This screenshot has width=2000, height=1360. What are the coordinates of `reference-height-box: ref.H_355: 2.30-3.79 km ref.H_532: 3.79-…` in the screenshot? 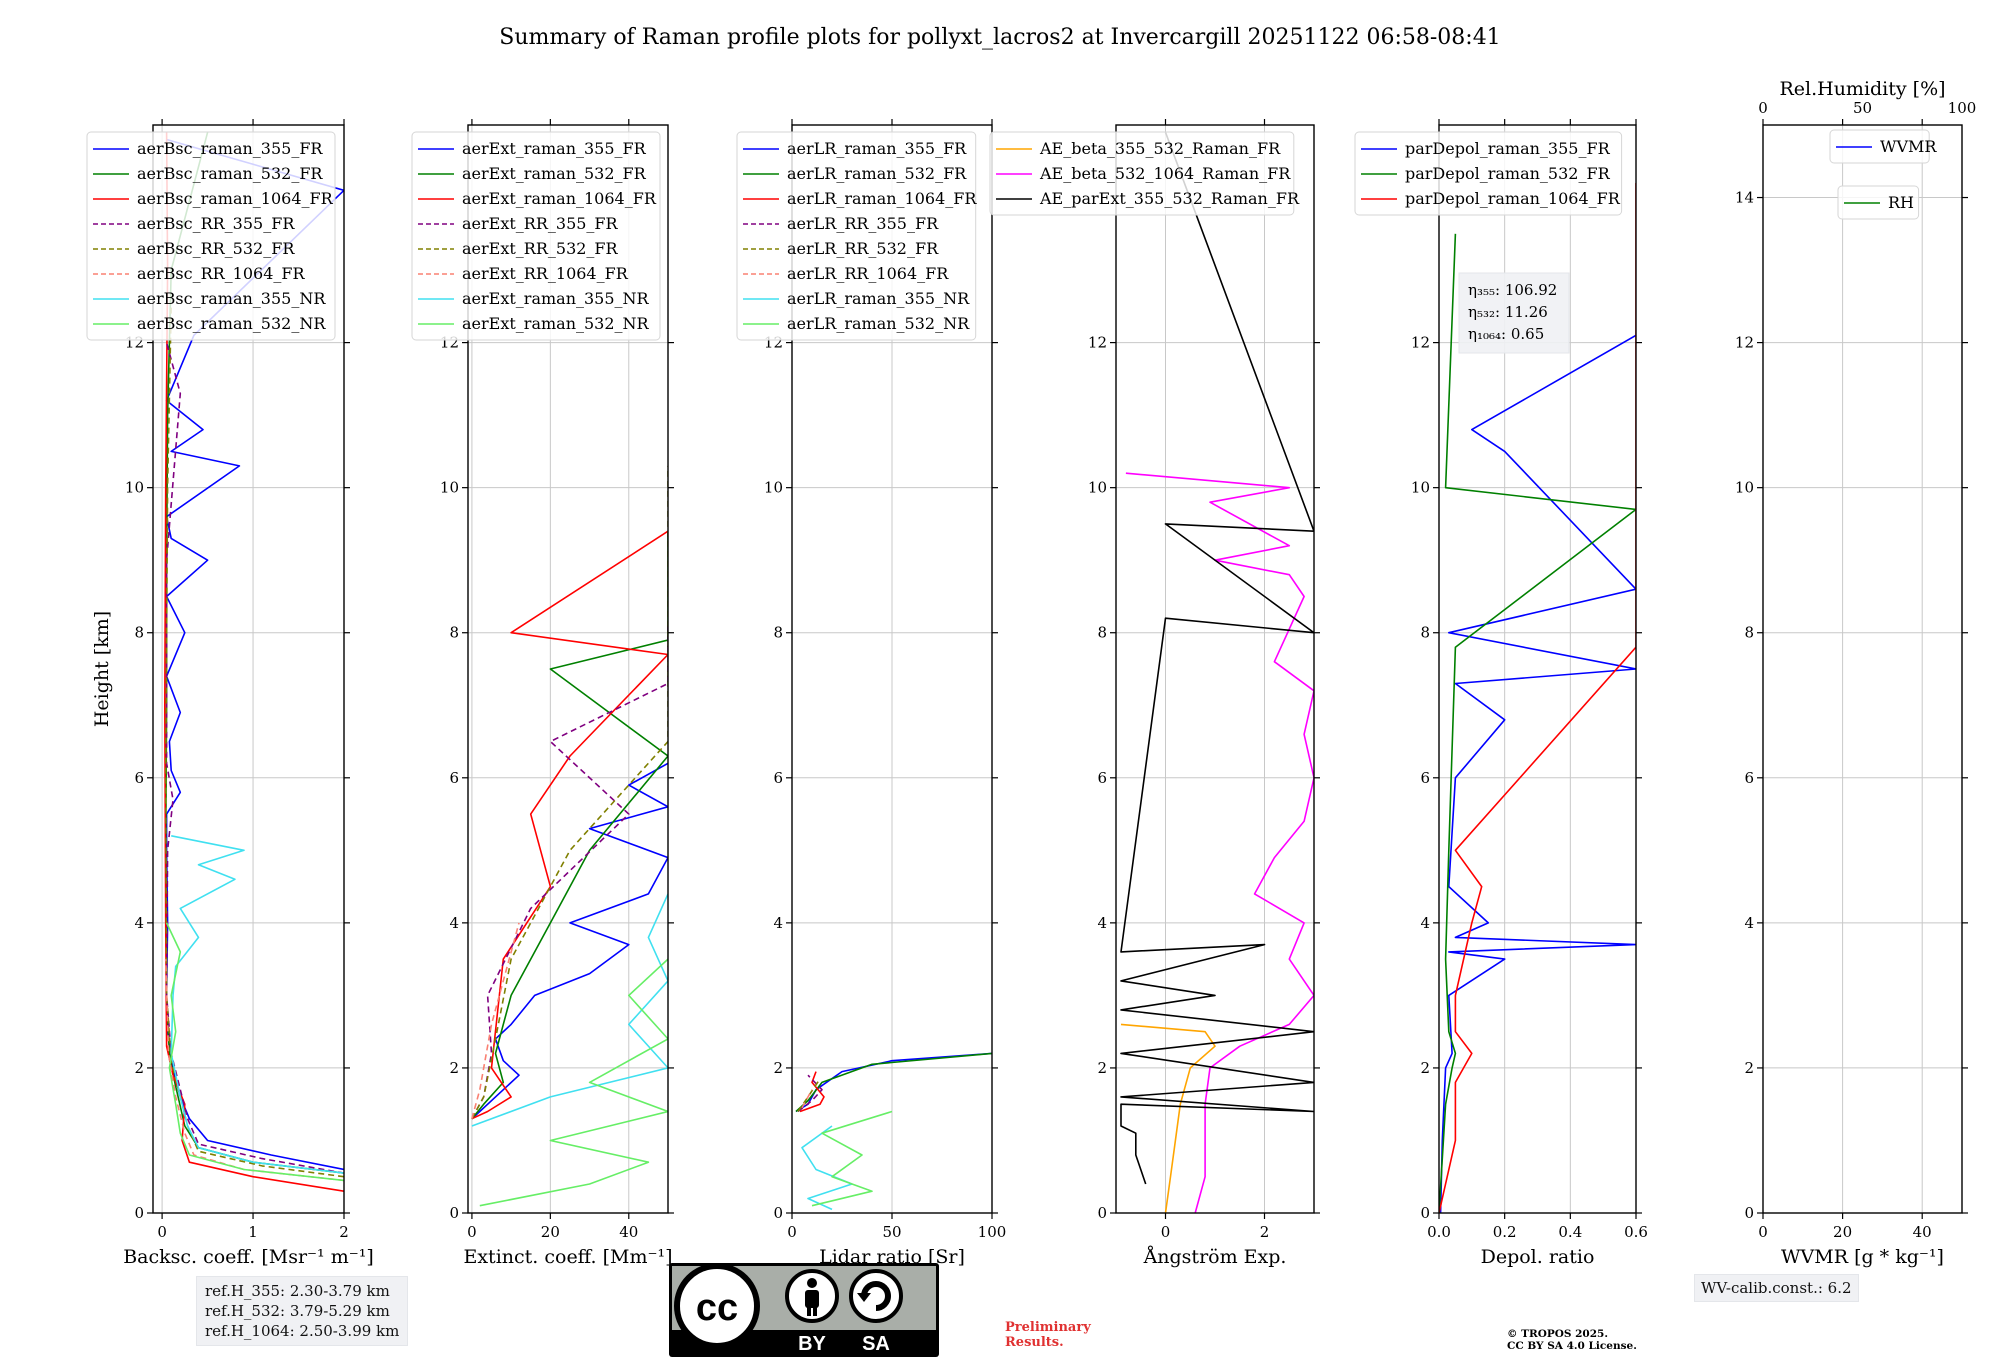 It's located at (302, 1311).